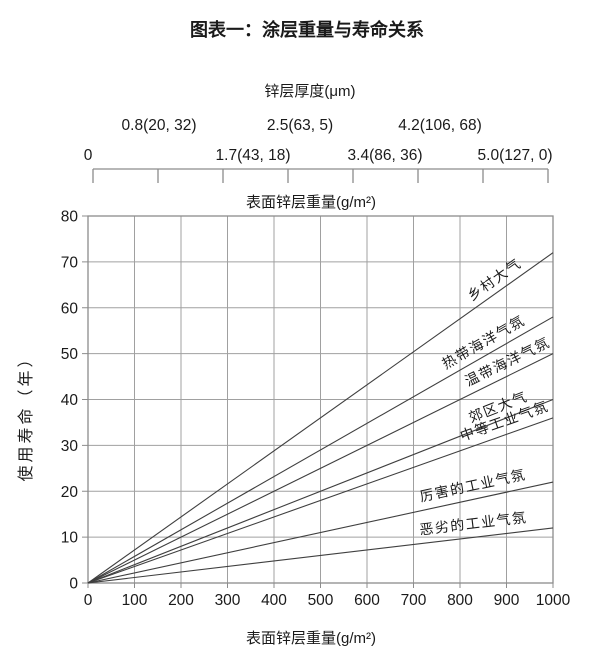 This screenshot has height=672, width=614. Describe the element at coordinates (440, 125) in the screenshot. I see `top-scale-label: 4.2(106, 68)` at that location.